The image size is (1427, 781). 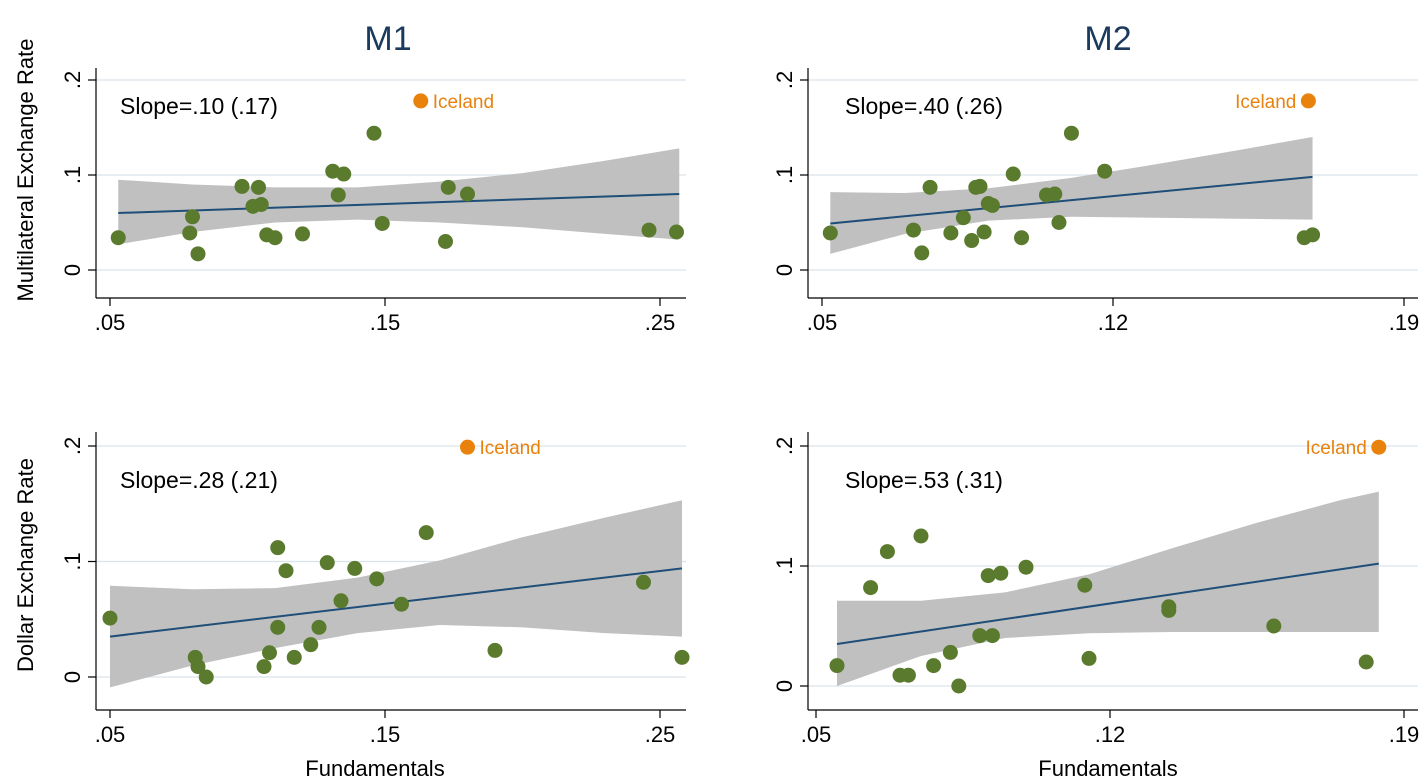 What do you see at coordinates (374, 768) in the screenshot?
I see `xlabel-m1: Fundamentals` at bounding box center [374, 768].